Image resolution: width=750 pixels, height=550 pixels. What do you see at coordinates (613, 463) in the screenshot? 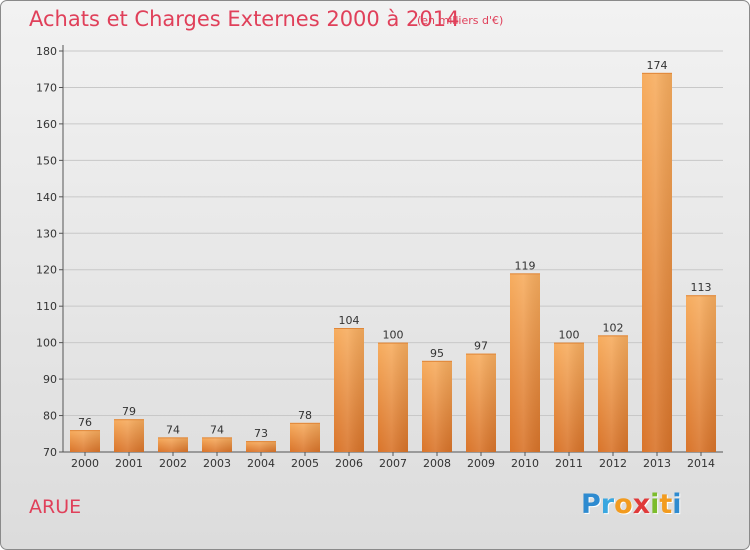
I see `x-tick-label: 2012` at bounding box center [613, 463].